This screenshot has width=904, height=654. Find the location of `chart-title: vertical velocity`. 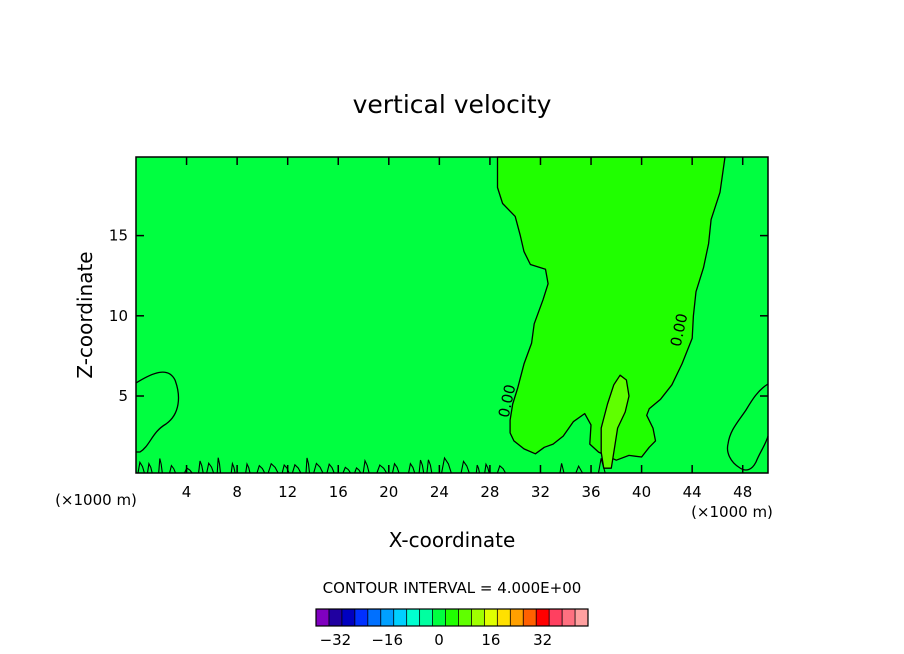

chart-title: vertical velocity is located at coordinates (452, 104).